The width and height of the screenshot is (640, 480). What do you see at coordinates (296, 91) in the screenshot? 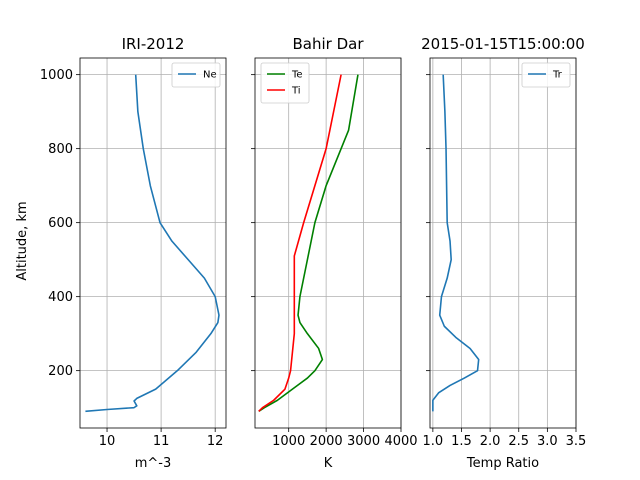
I see `legend-entry: Ti` at bounding box center [296, 91].